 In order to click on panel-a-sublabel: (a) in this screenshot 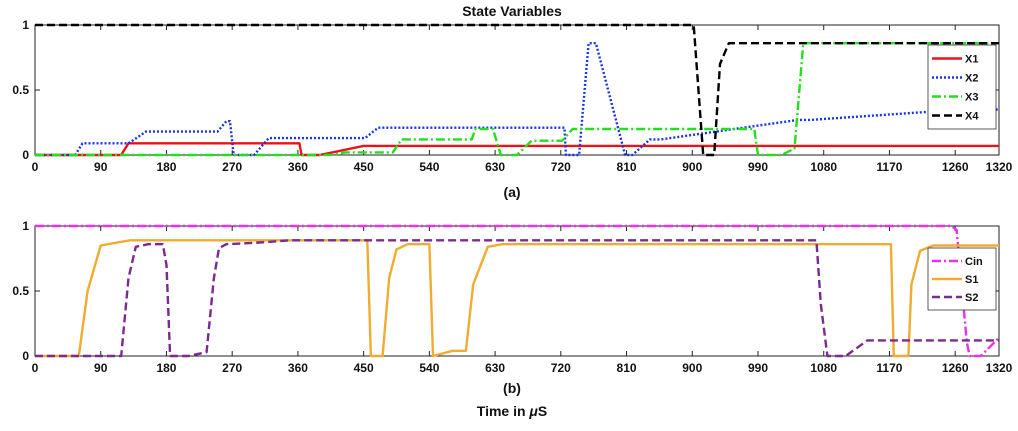, I will do `click(511, 192)`.